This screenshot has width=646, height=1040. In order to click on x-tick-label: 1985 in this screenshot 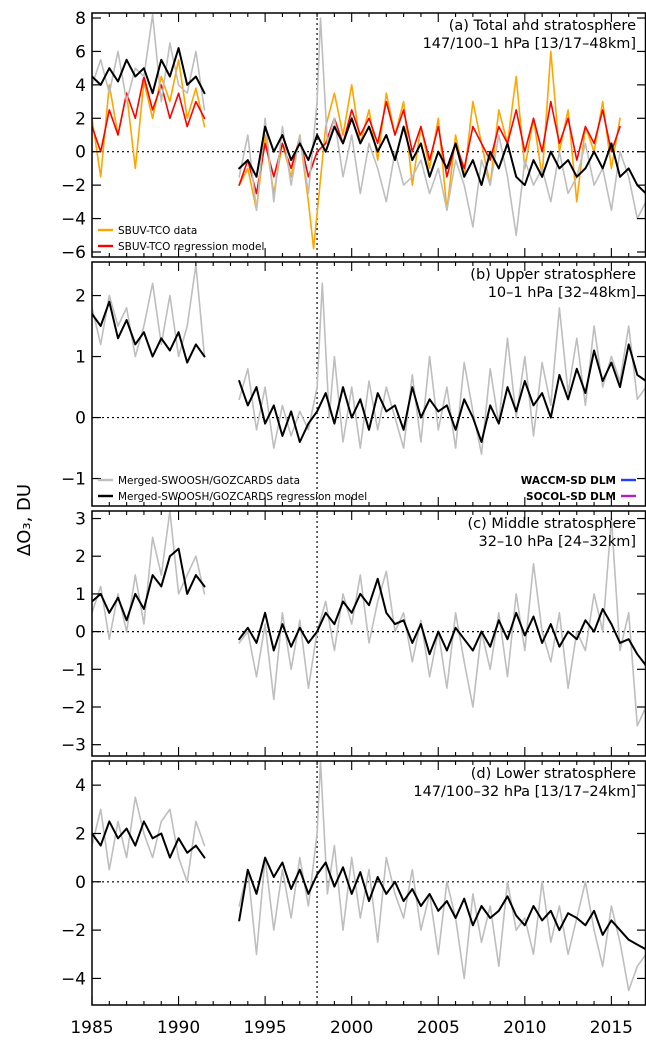, I will do `click(91, 1028)`.